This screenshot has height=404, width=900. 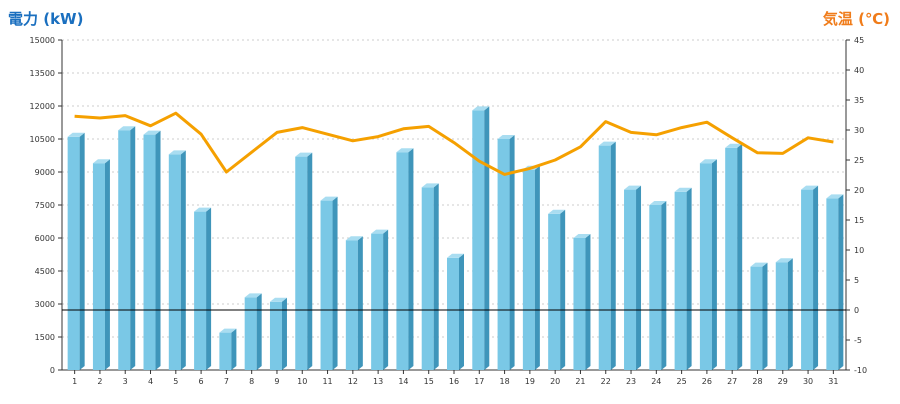 I want to click on right-tick-label: 20, so click(x=859, y=190).